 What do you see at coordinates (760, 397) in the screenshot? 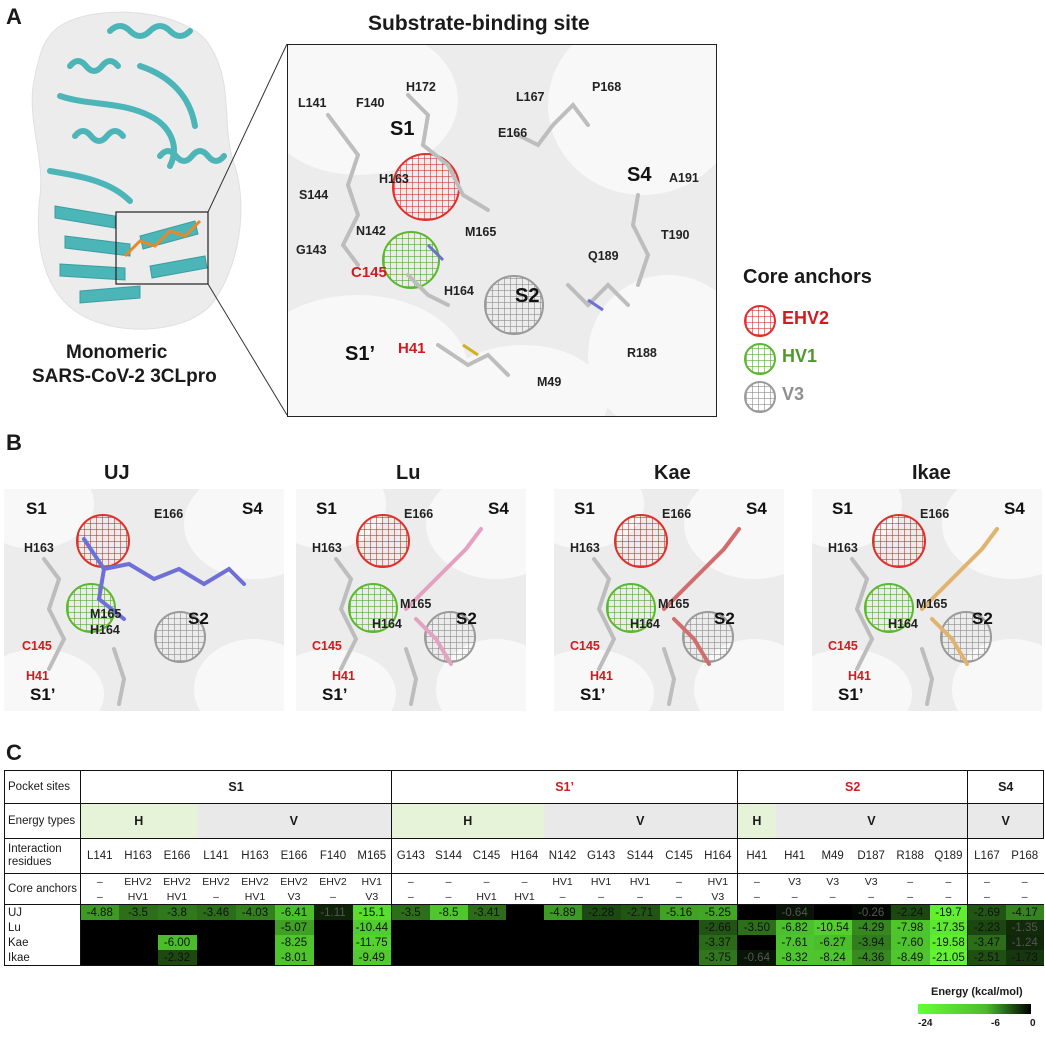
I see `legend-v3-icon` at bounding box center [760, 397].